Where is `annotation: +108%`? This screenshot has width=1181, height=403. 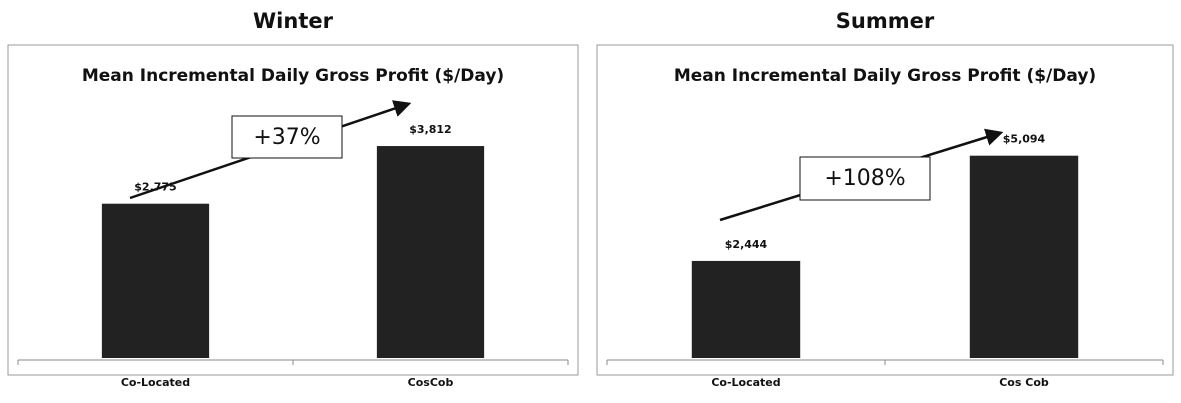 annotation: +108% is located at coordinates (864, 178).